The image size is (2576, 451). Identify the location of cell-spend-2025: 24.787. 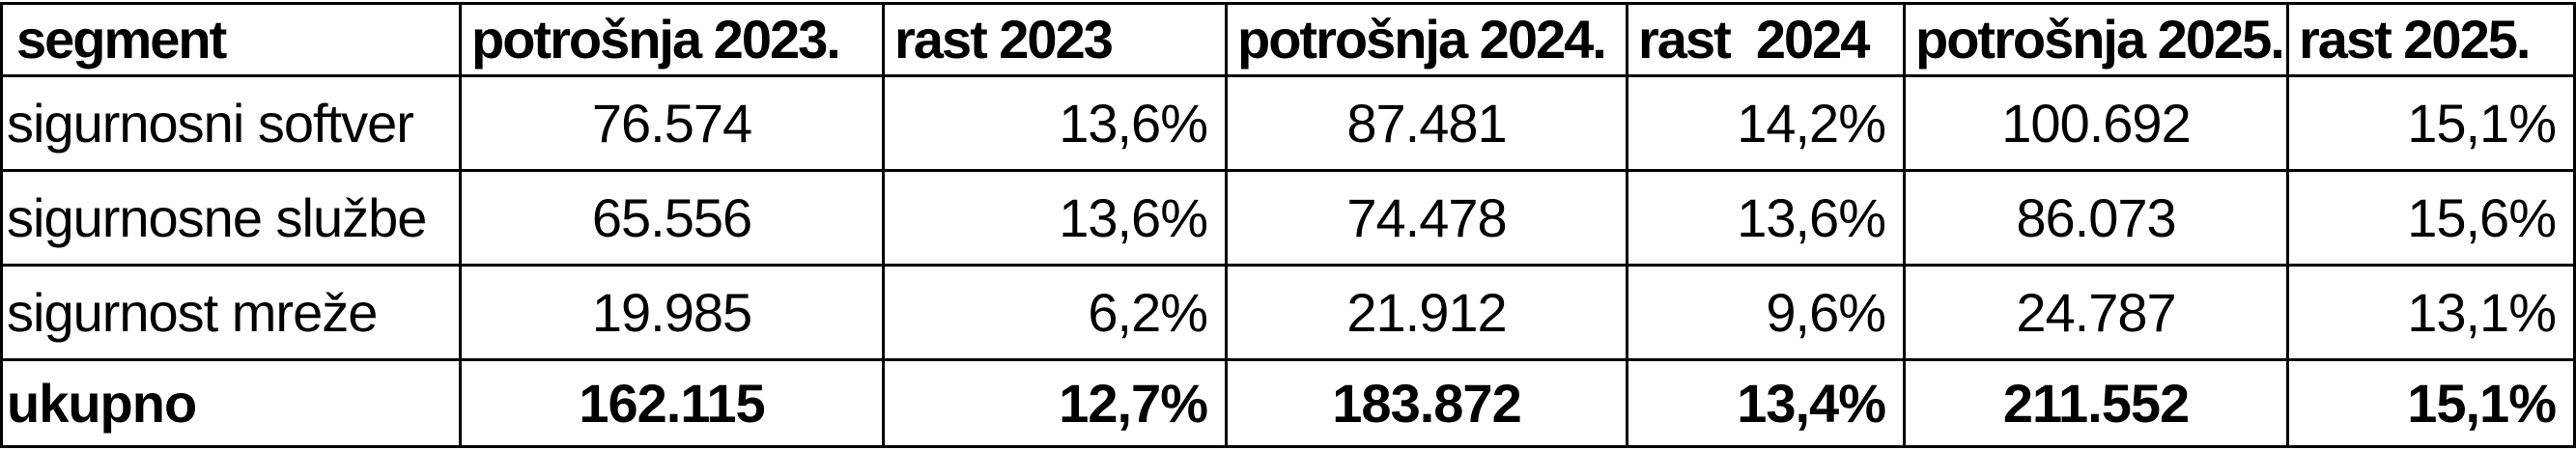
(2096, 313).